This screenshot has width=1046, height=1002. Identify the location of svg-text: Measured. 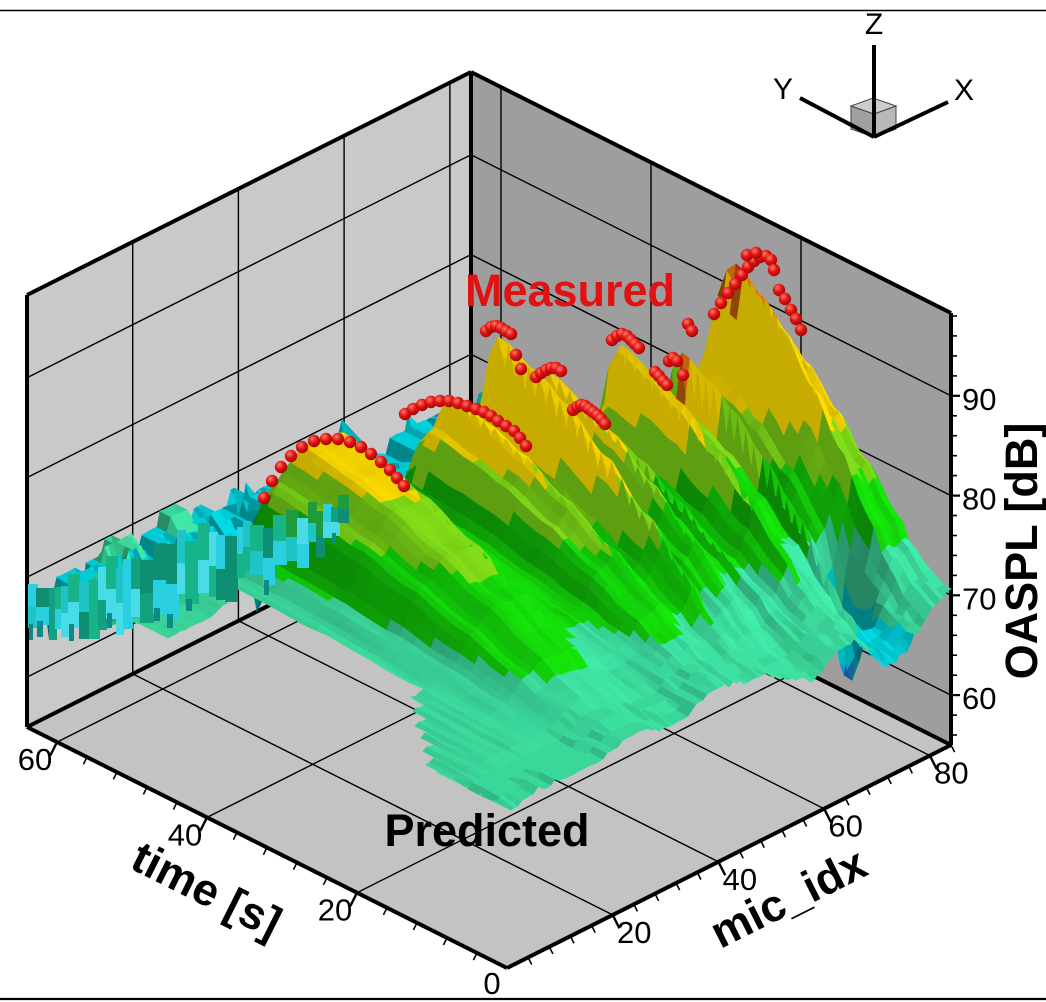
(570, 290).